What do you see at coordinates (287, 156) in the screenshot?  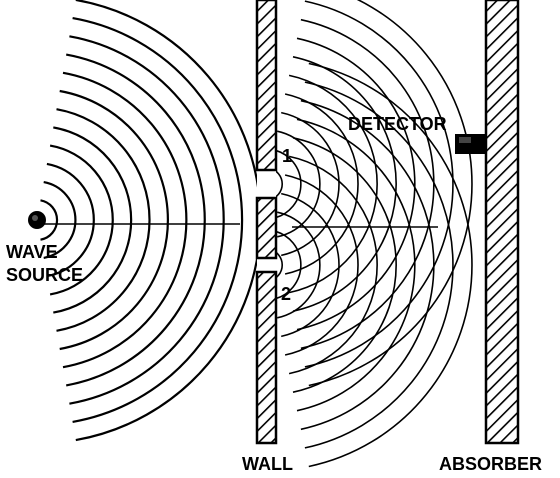 I see `slit-1-label: 1` at bounding box center [287, 156].